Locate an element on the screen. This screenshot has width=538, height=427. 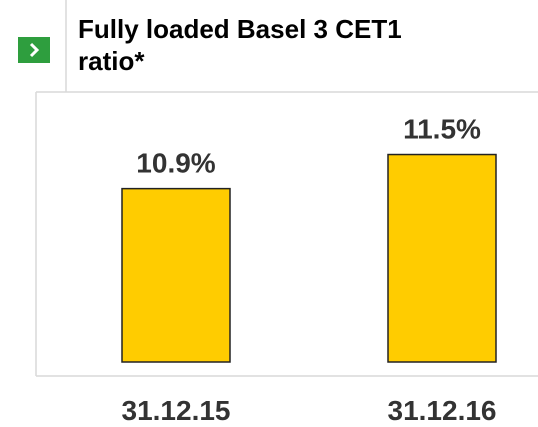
title-line: ratio* is located at coordinates (111, 61).